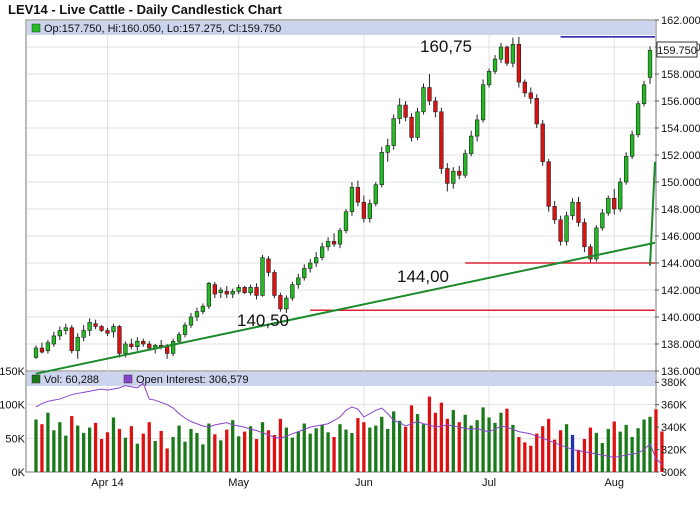 The image size is (700, 512). What do you see at coordinates (19, 473) in the screenshot?
I see `volume-tick-label: 0K` at bounding box center [19, 473].